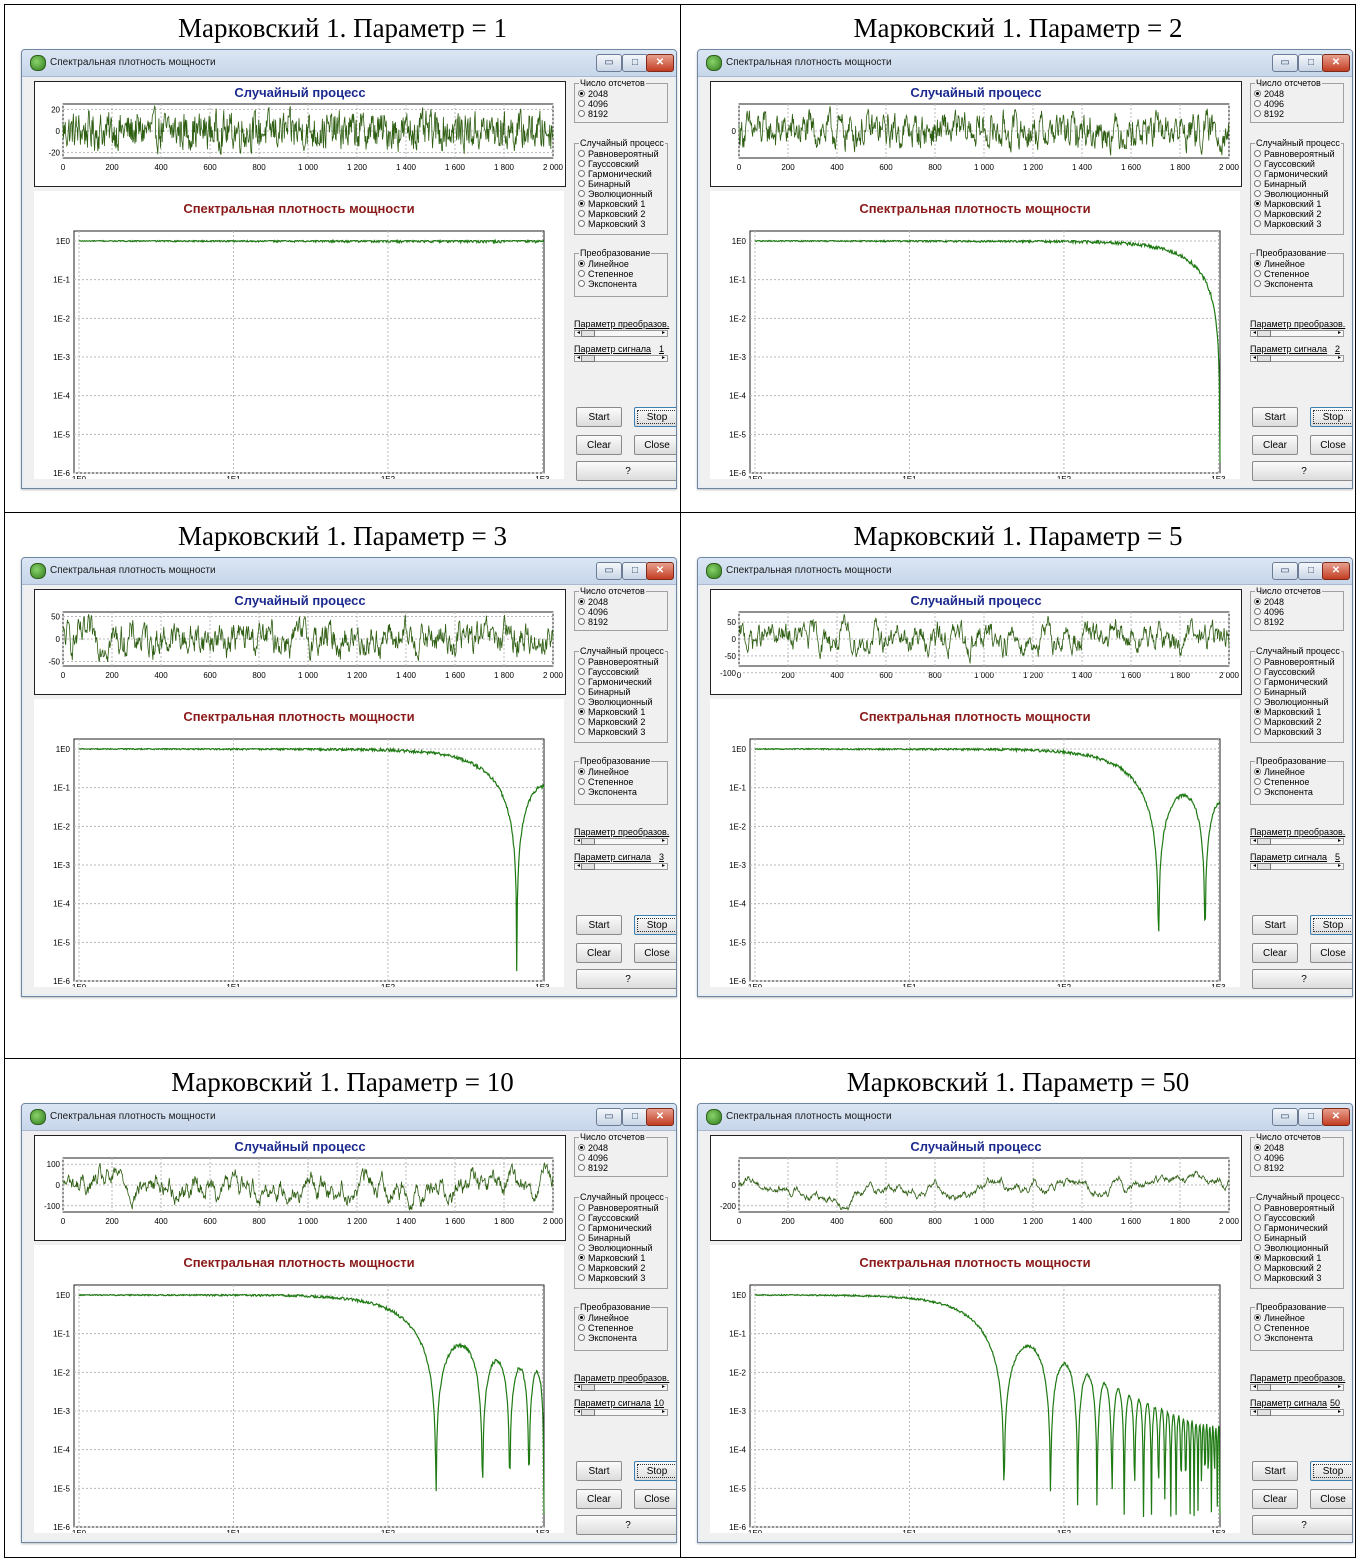 This screenshot has width=1360, height=1559. What do you see at coordinates (1287, 722) in the screenshot?
I see `process-group-option: Марковский 2` at bounding box center [1287, 722].